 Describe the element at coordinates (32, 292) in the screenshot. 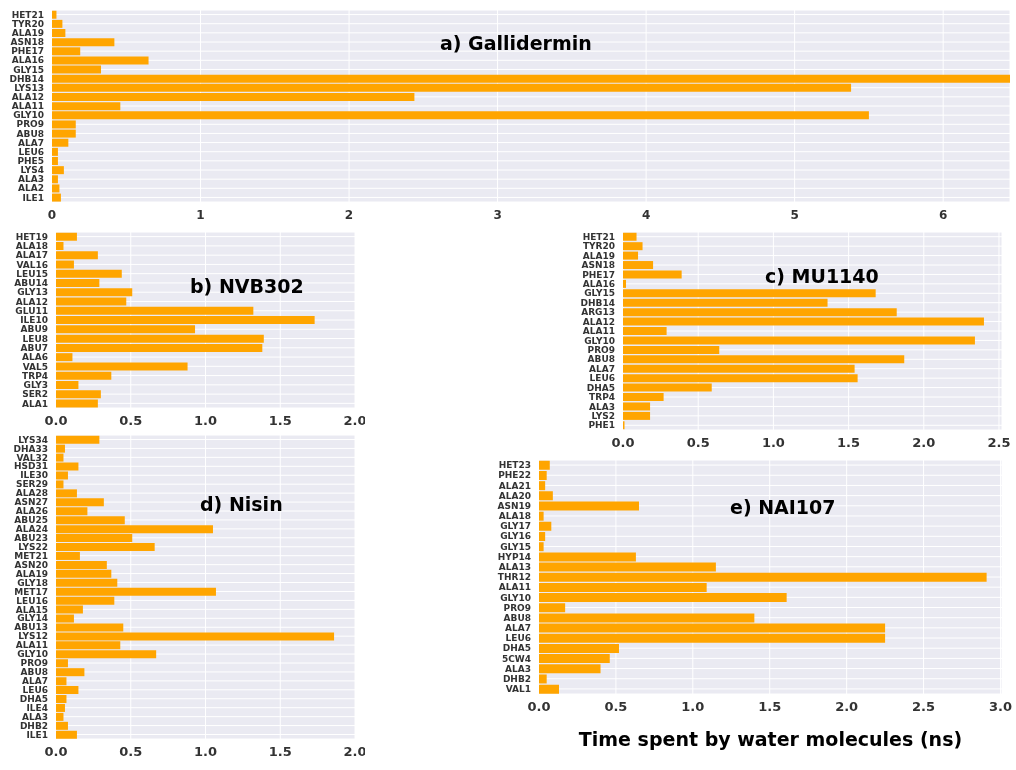

I see `y-tick-label: GLY13` at that location.